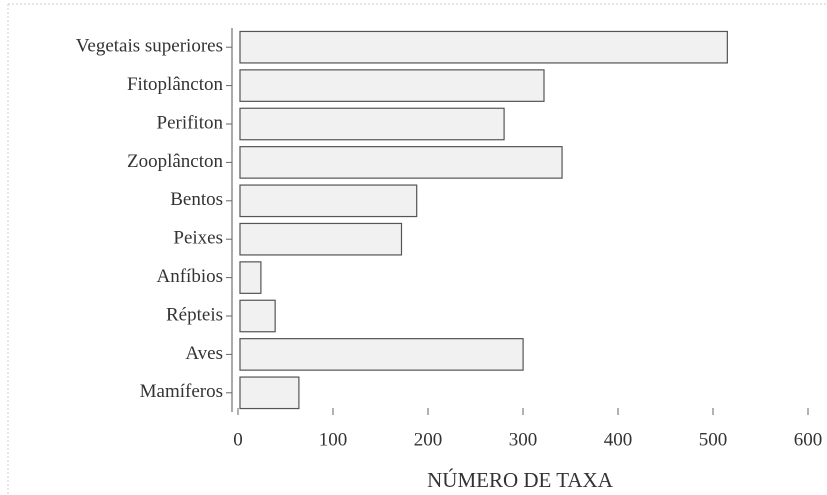 The height and width of the screenshot is (495, 827). I want to click on x-axis-label: NÚMERO DE TAXA, so click(520, 480).